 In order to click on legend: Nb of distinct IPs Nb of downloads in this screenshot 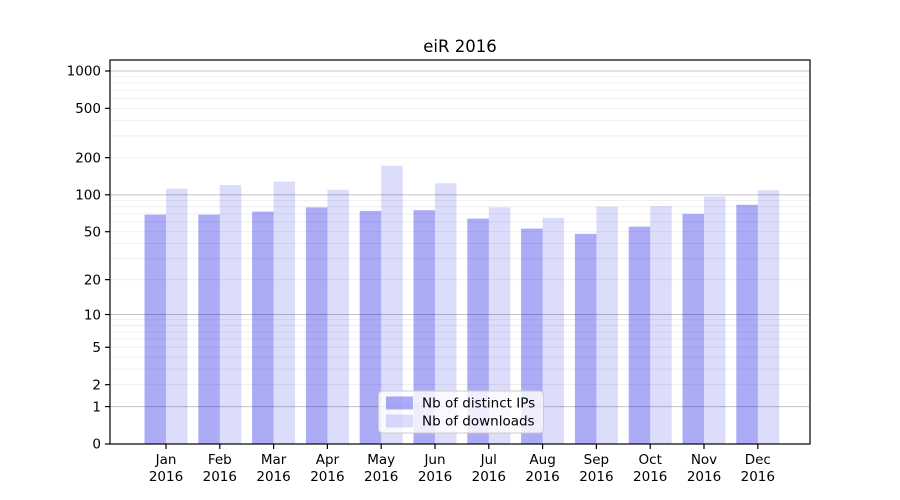, I will do `click(461, 412)`.